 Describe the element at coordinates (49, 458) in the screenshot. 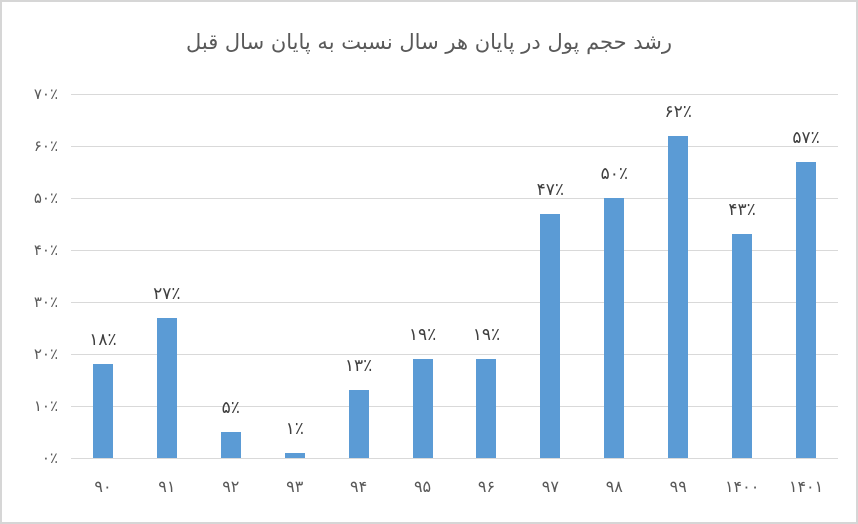

I see `y-tick-label: ۰٪` at that location.